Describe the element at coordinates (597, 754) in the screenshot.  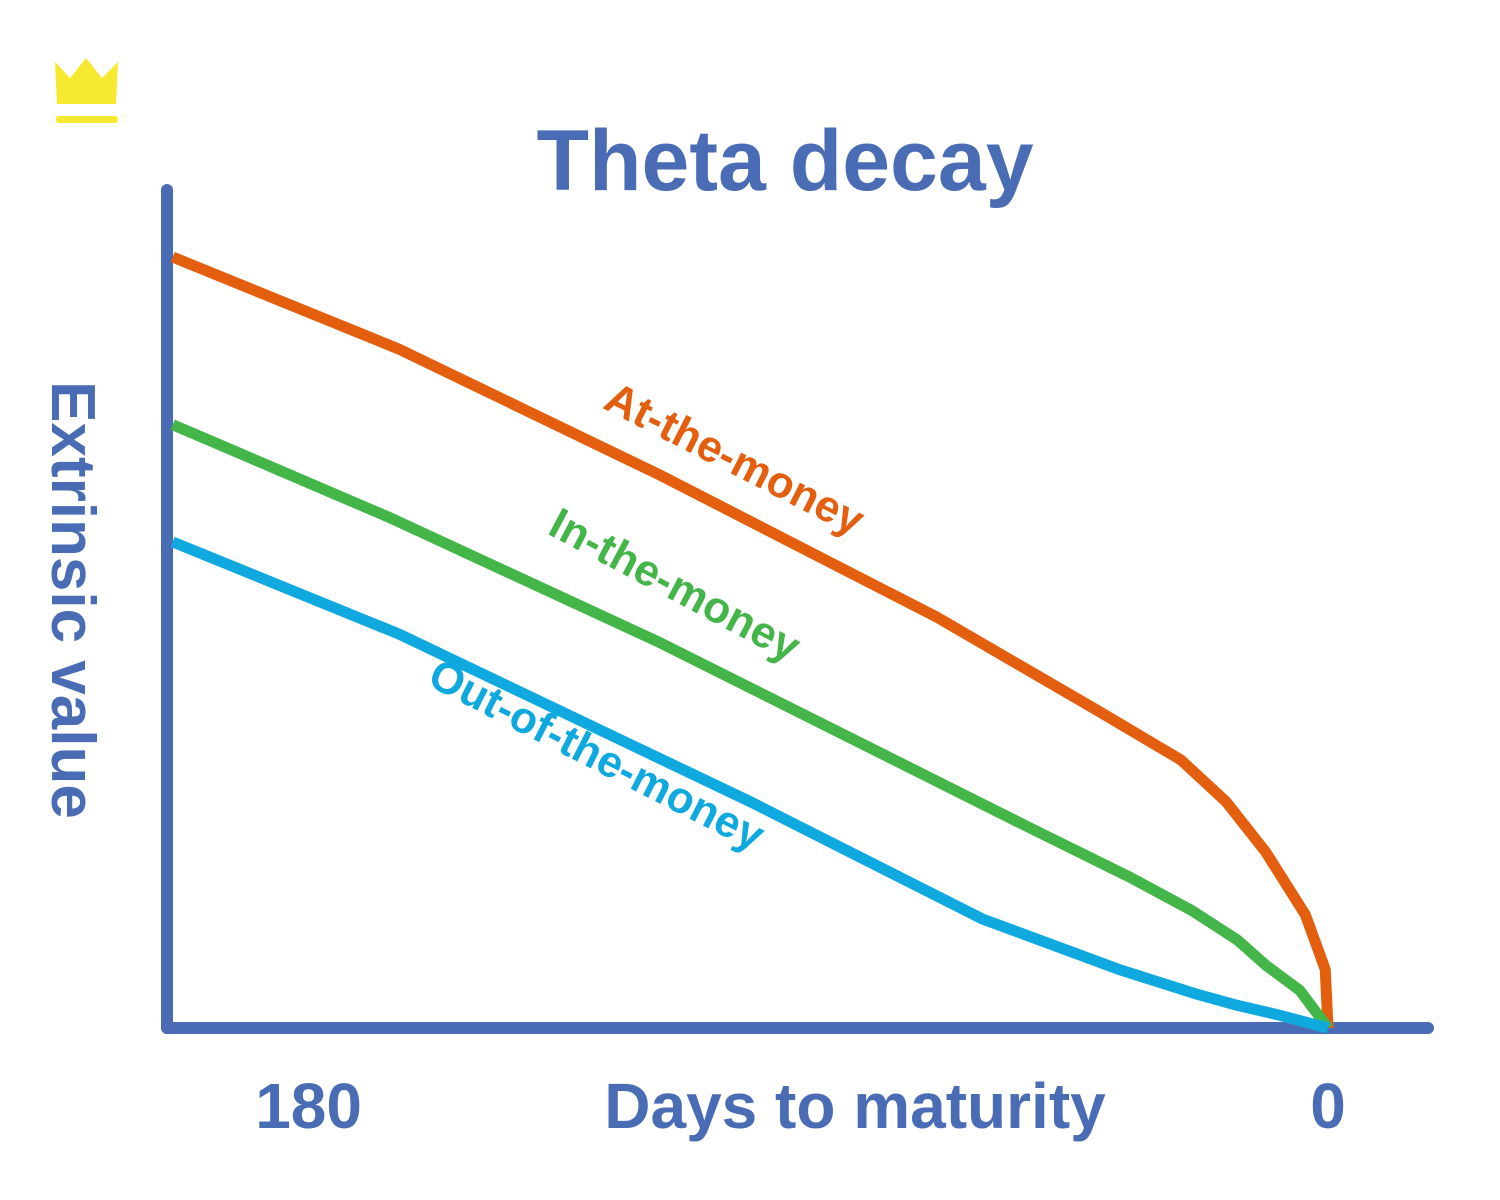
I see `series-label: Out-of-the-money` at that location.